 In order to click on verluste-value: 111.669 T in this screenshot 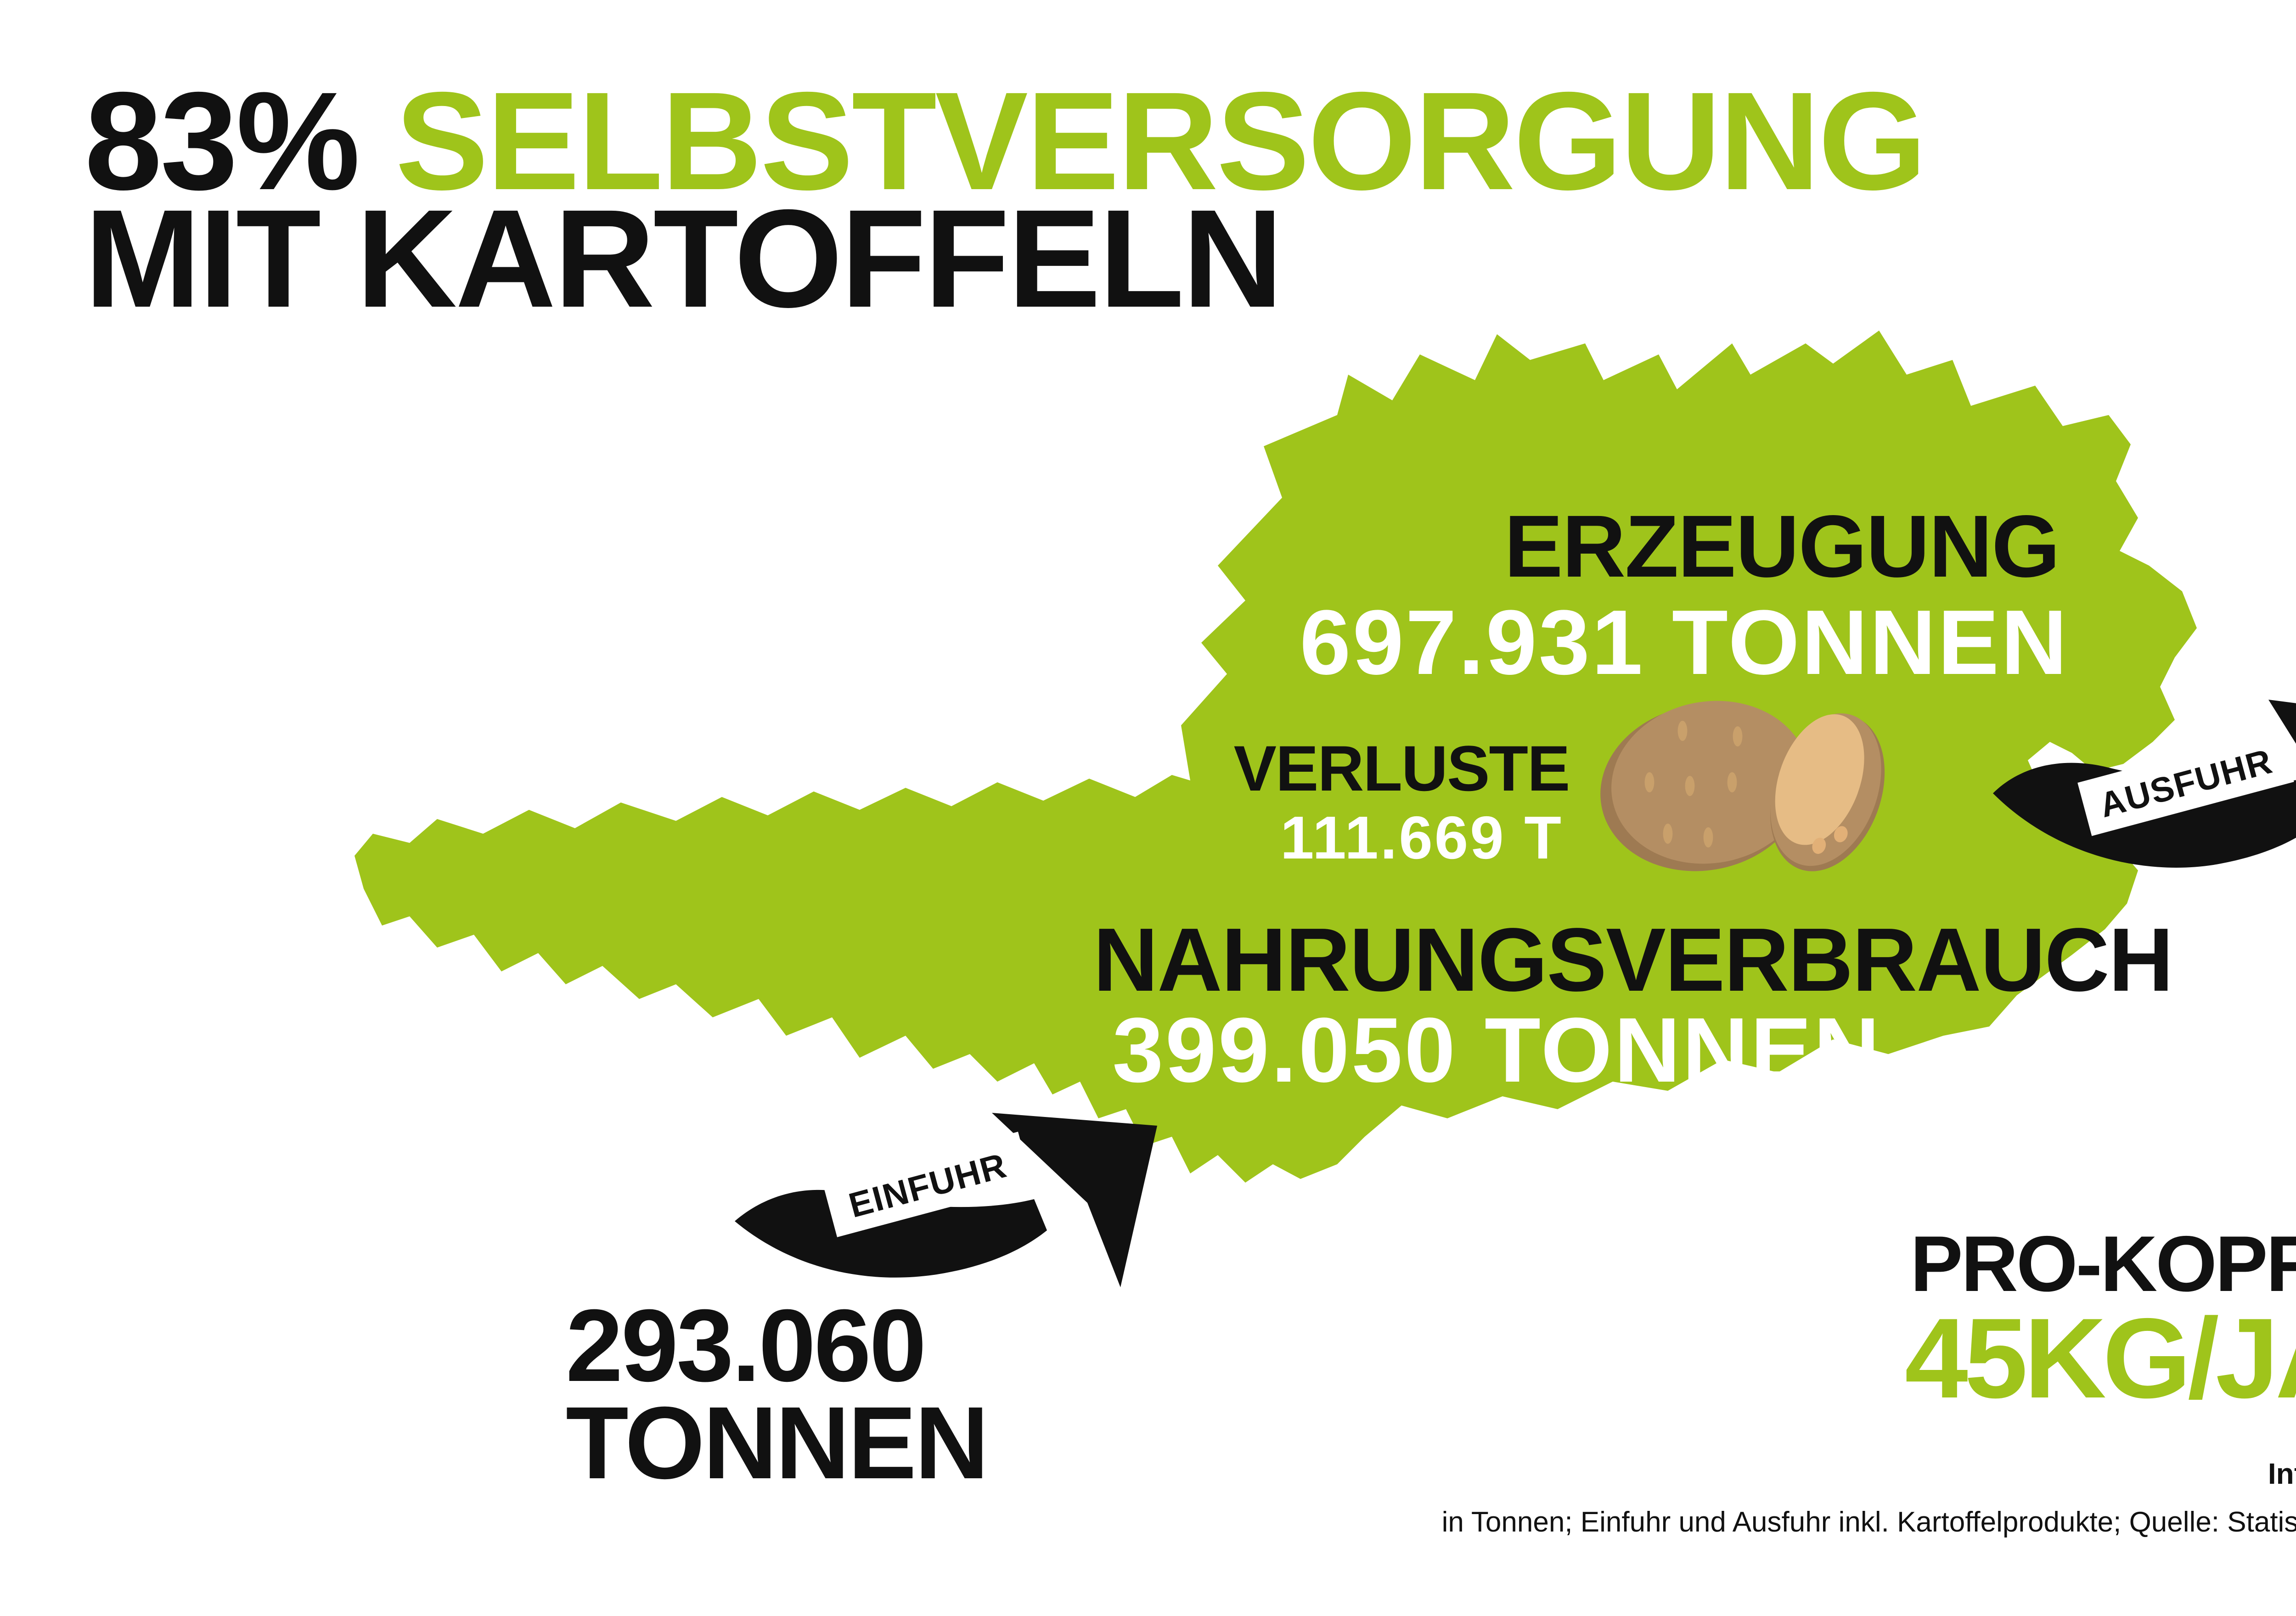, I will do `click(1421, 837)`.